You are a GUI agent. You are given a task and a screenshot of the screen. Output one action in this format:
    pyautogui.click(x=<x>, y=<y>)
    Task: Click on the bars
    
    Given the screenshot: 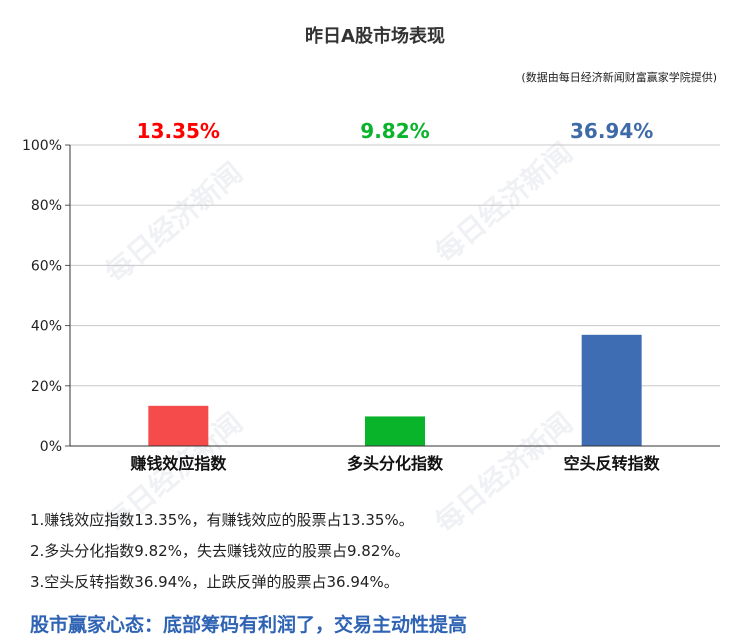 What is the action you would take?
    pyautogui.click(x=395, y=390)
    